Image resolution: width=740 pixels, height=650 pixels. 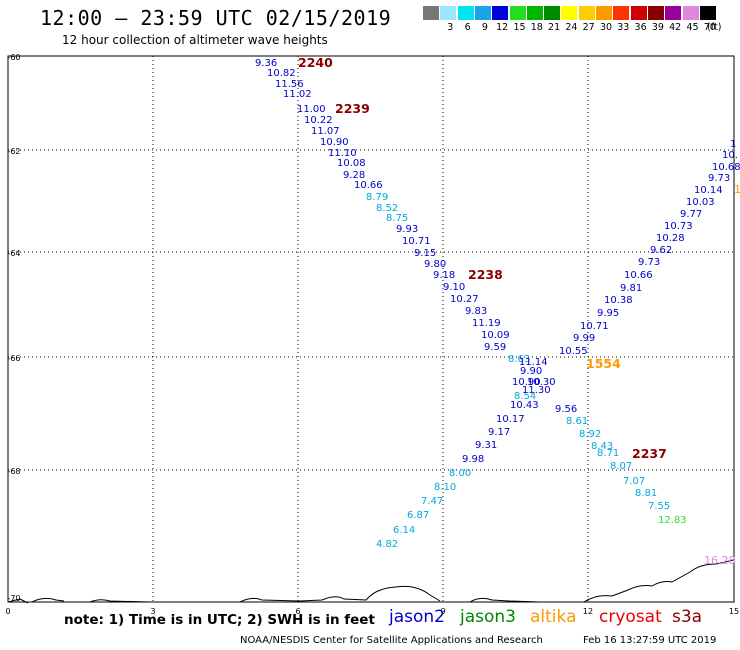 What do you see at coordinates (397, 218) in the screenshot?
I see `swh-observation: 8.75` at bounding box center [397, 218].